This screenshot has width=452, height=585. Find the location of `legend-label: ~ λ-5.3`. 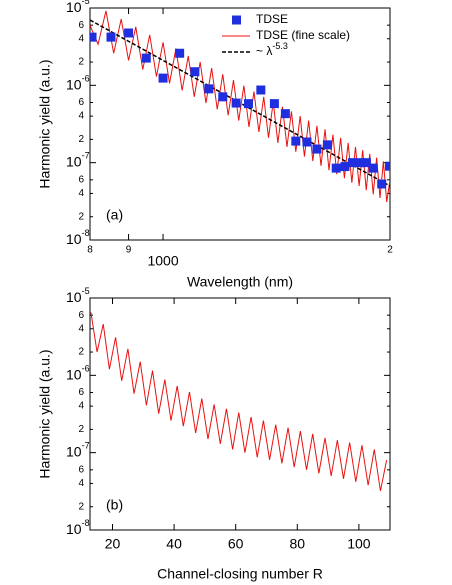

legend-label: ~ λ-5.3 is located at coordinates (272, 49).